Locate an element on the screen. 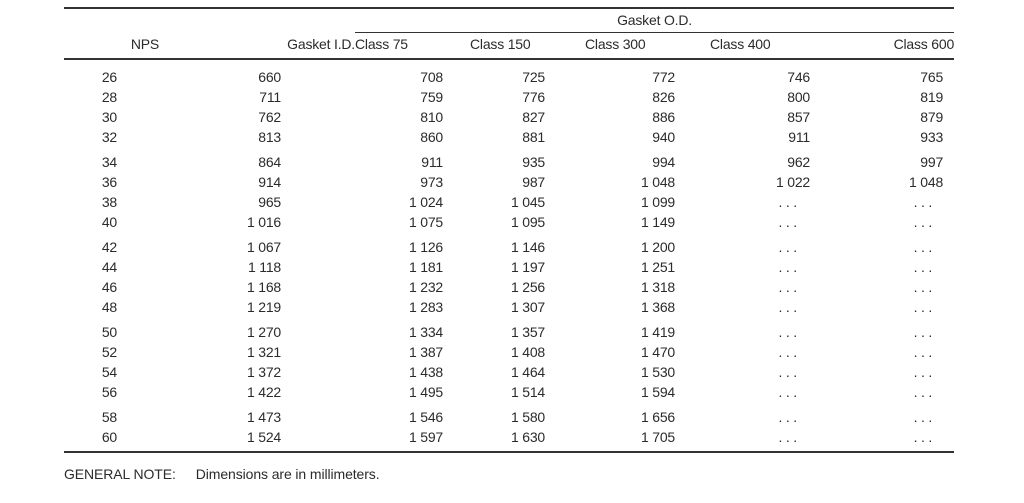 This screenshot has width=1024, height=503. gasket-id-cell: 1 372 is located at coordinates (263, 372).